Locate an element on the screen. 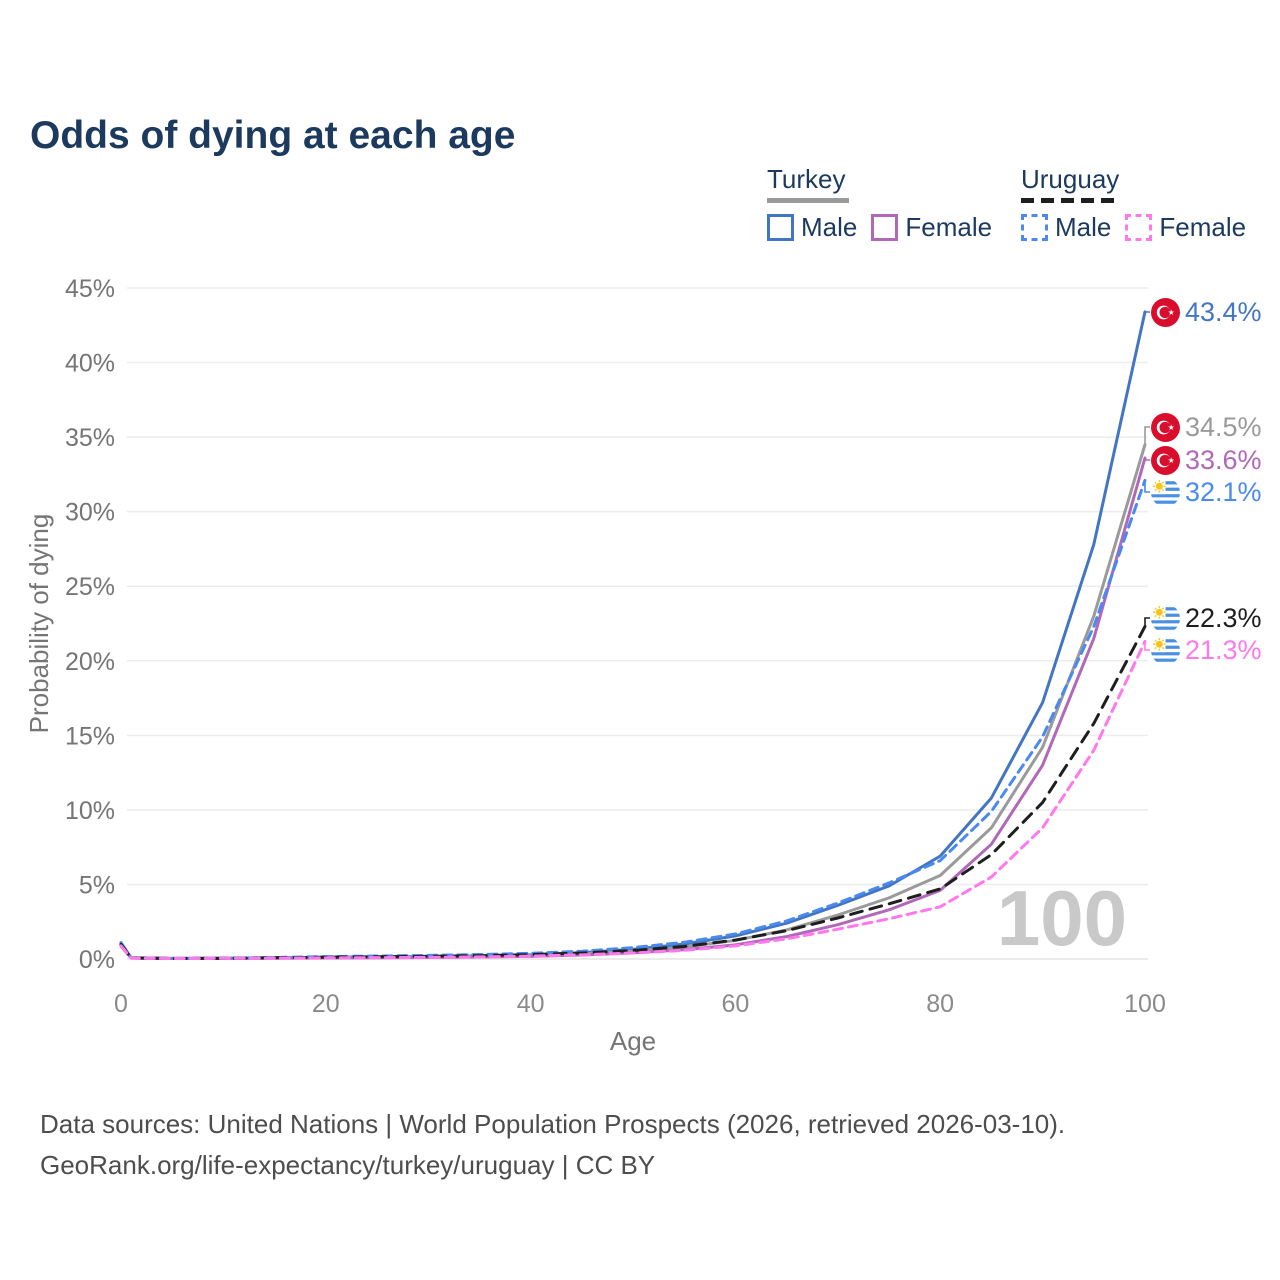 The image size is (1280, 1280). x-axis-tick: 0 is located at coordinates (121, 1004).